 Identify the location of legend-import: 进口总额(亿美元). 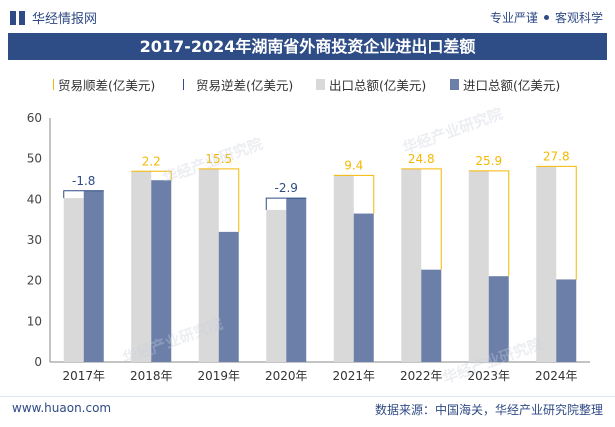
(505, 84).